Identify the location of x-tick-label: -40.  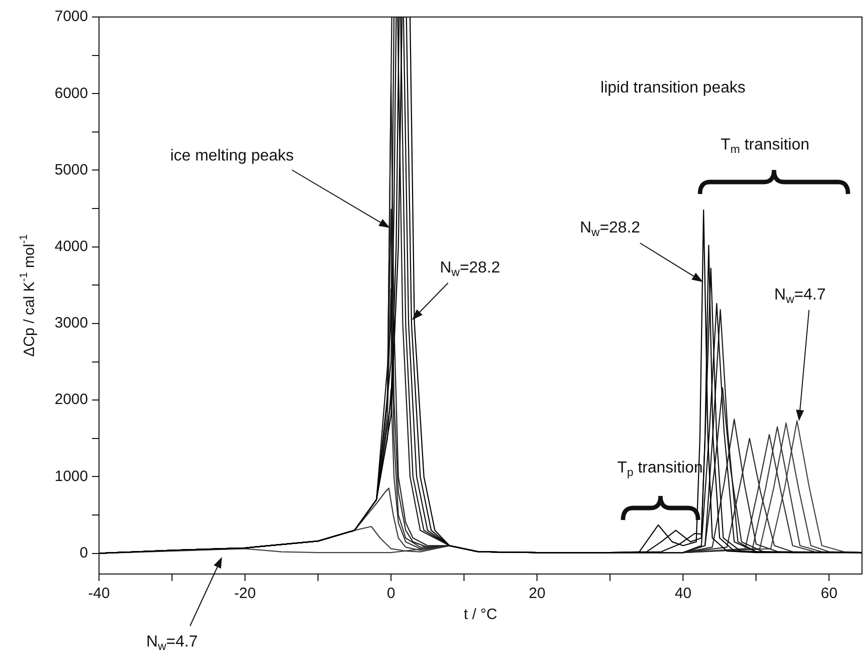
(99, 593).